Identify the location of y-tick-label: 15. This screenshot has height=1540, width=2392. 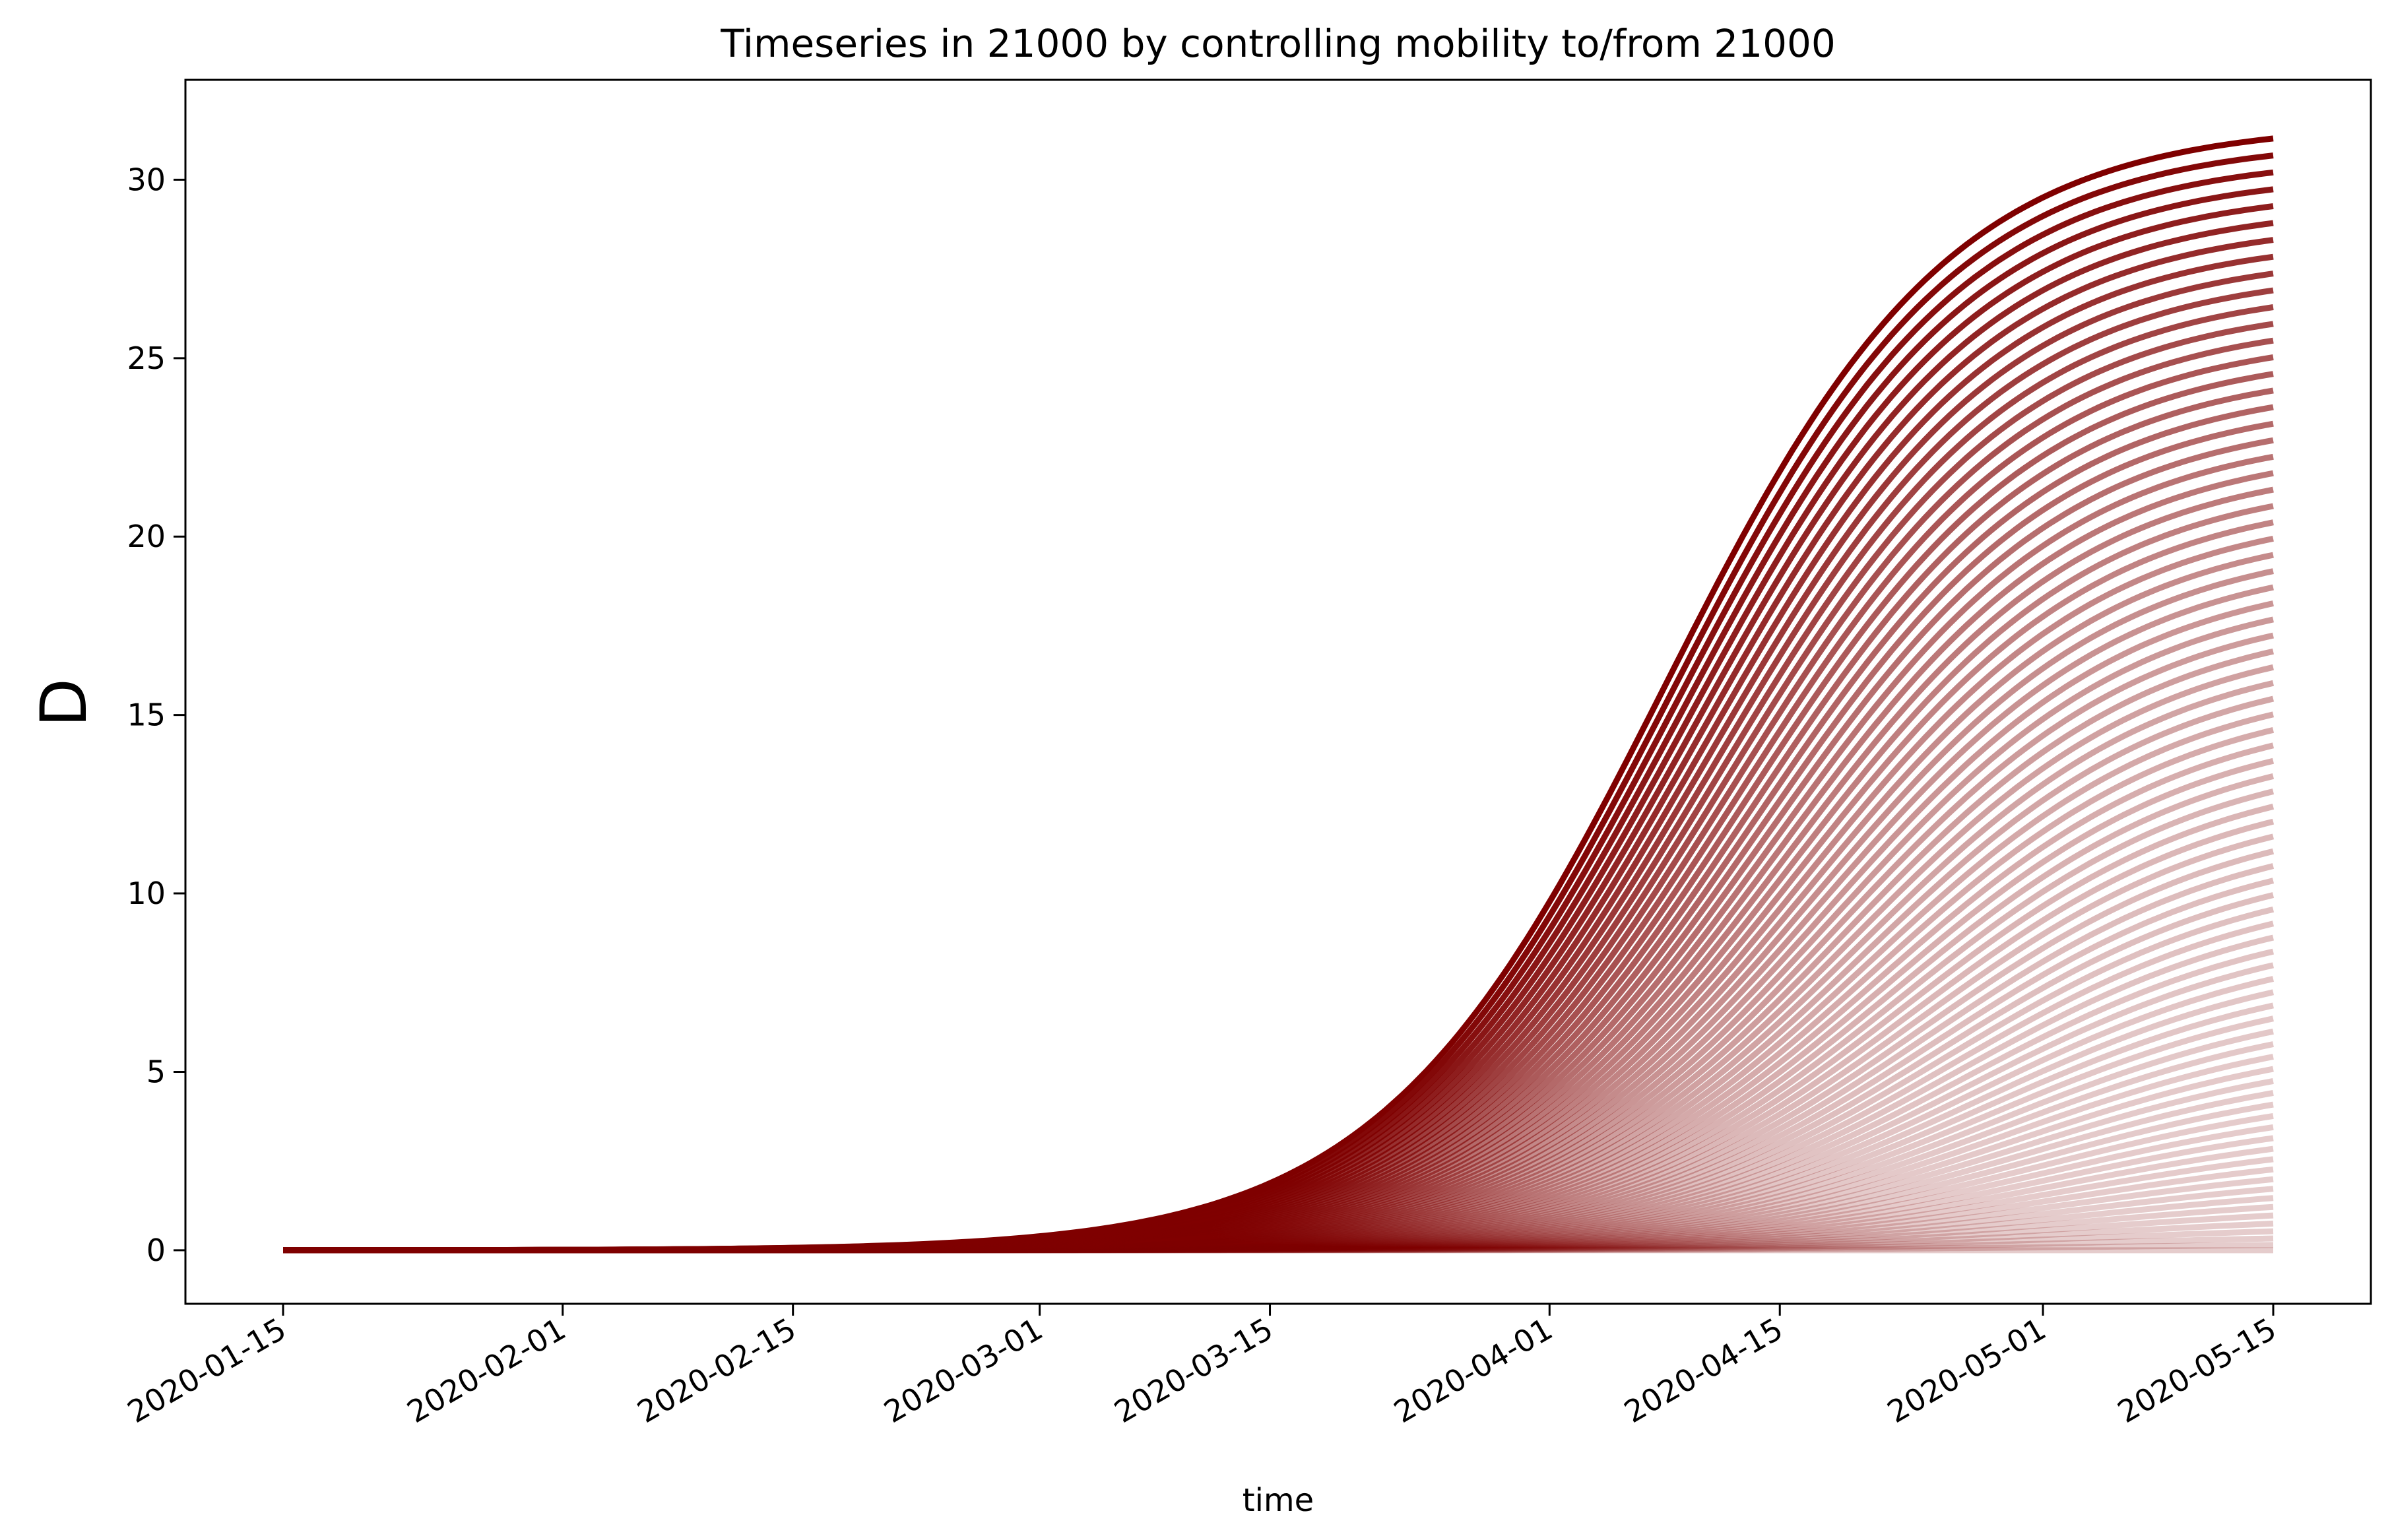
(146, 715).